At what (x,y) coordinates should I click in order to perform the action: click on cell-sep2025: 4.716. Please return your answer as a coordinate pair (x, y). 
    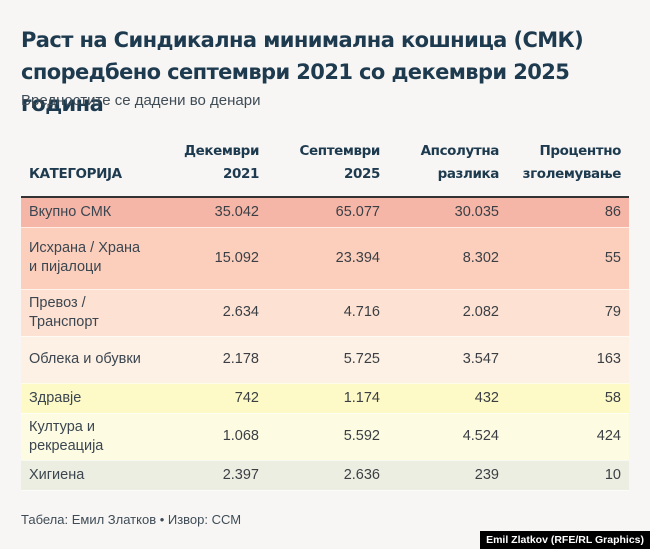
    Looking at the image, I should click on (361, 312).